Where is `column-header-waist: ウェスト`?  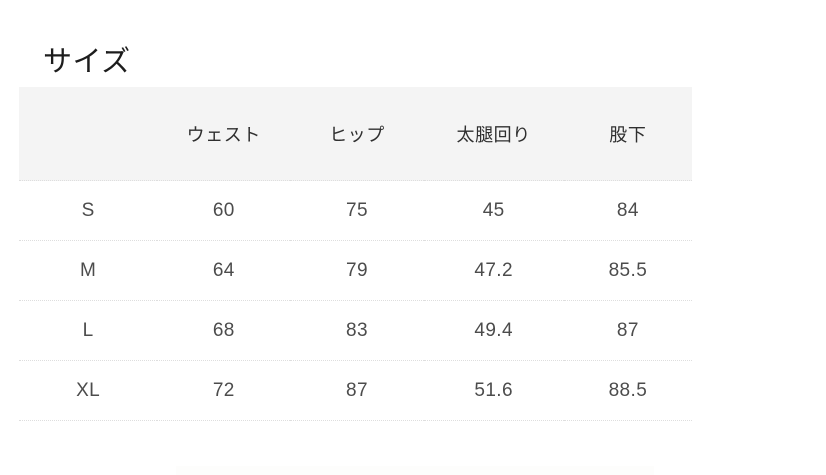
column-header-waist: ウェスト is located at coordinates (223, 134).